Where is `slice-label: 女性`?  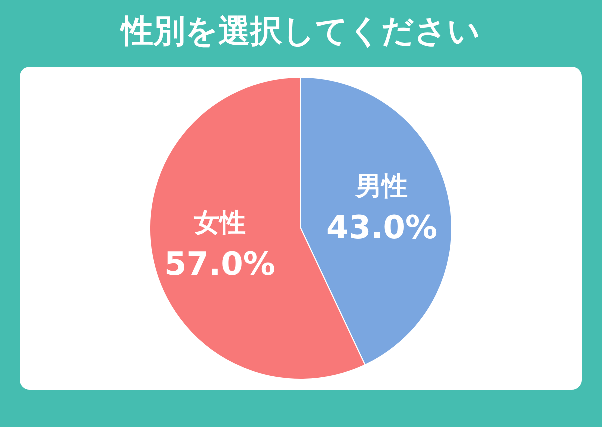 slice-label: 女性 is located at coordinates (219, 223).